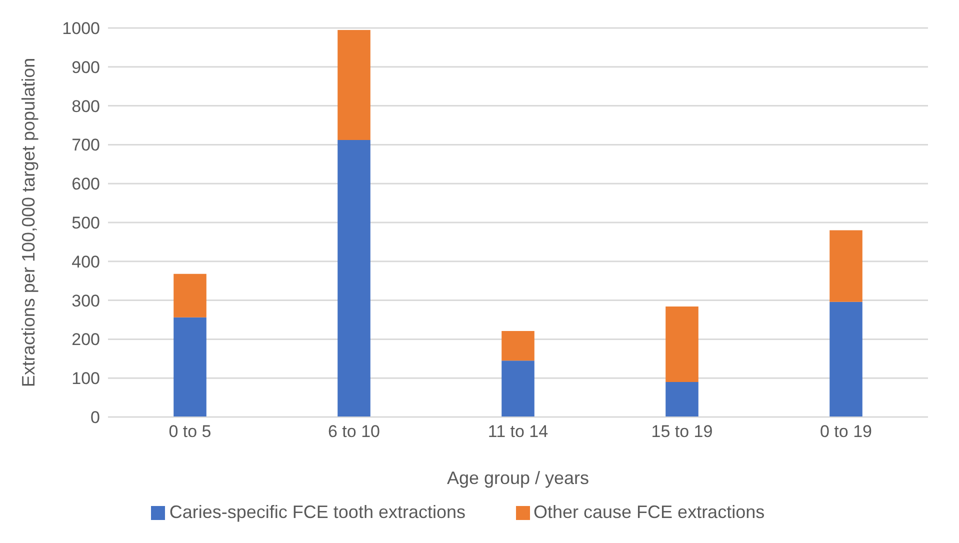 The image size is (959, 543). What do you see at coordinates (190, 432) in the screenshot?
I see `x-tick-label: 0 to 5` at bounding box center [190, 432].